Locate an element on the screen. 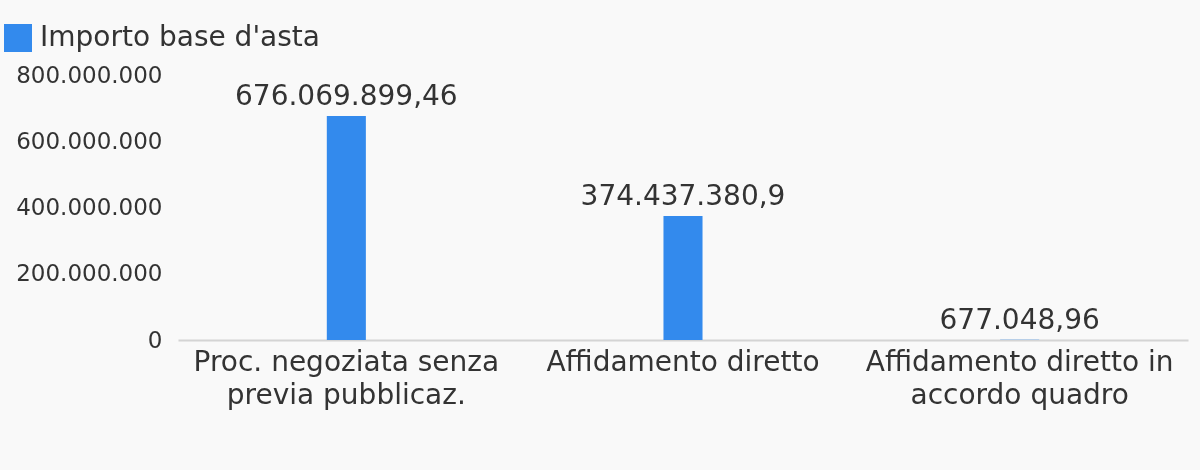 The image size is (1200, 470). x-tick-label: Affidamento diretto in accordo quadro is located at coordinates (1019, 377).